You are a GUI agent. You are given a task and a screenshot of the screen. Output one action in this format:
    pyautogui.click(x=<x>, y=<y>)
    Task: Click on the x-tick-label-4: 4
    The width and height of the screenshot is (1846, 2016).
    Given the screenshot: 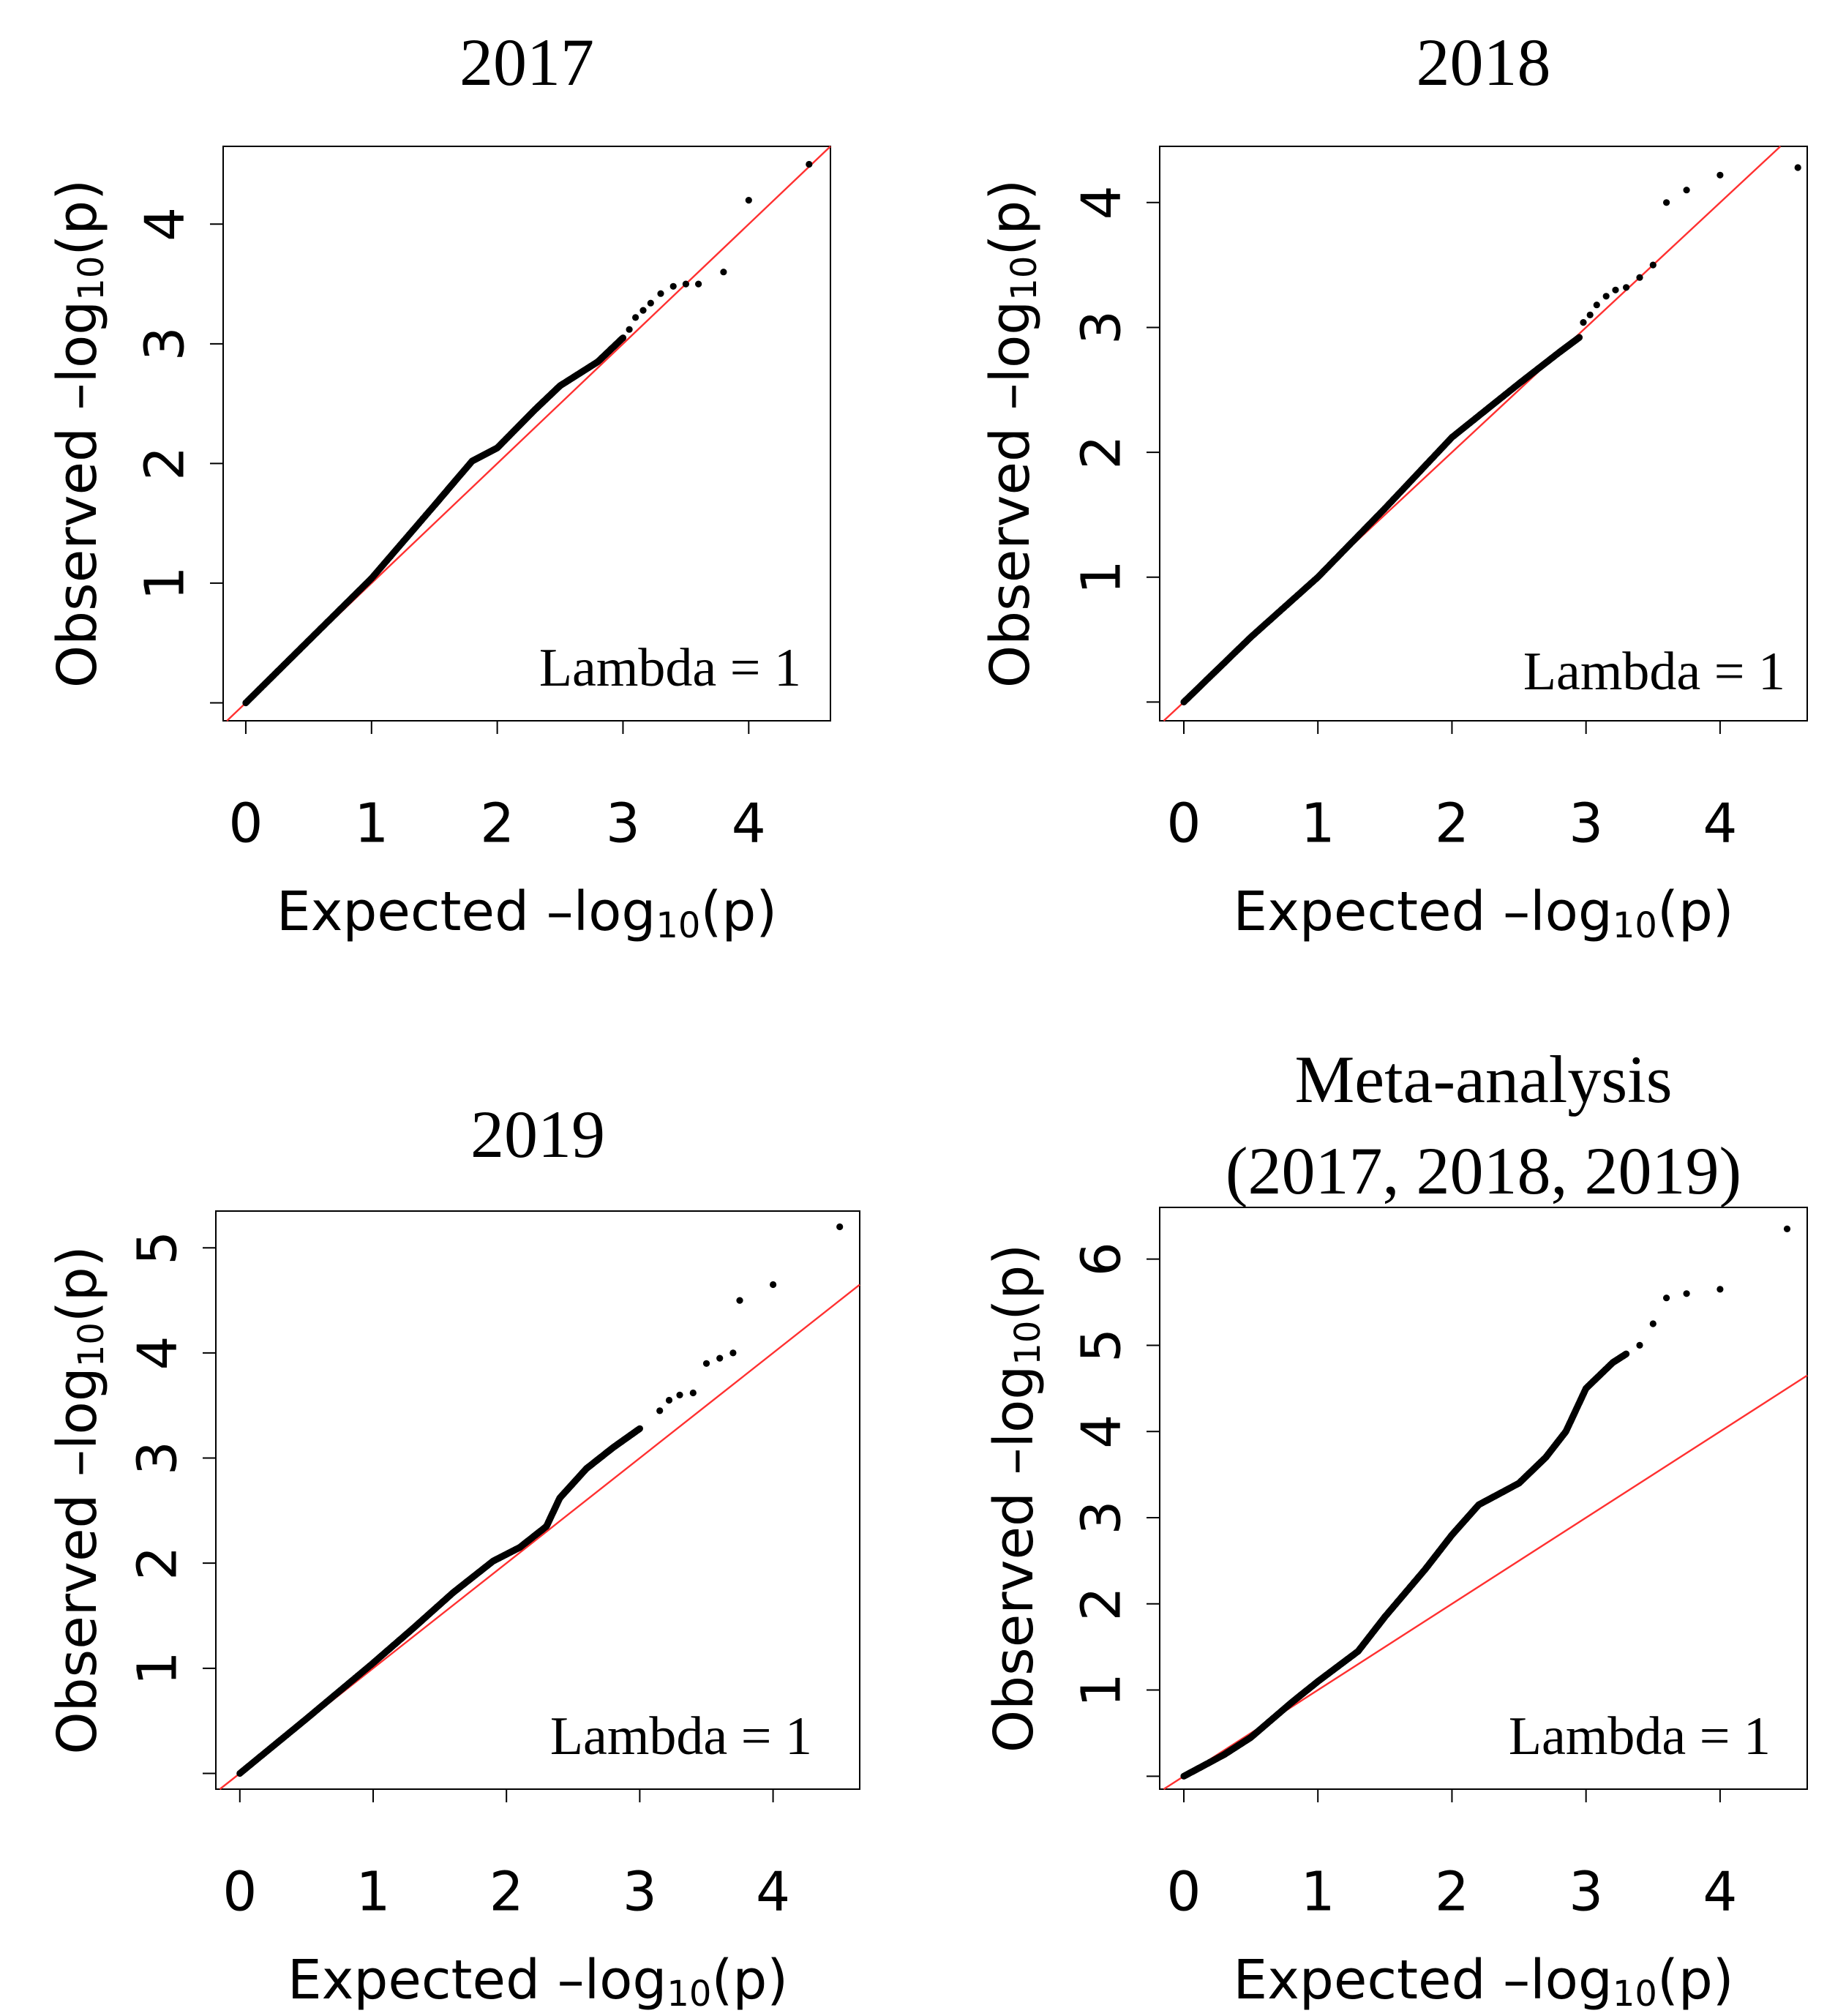 What is the action you would take?
    pyautogui.click(x=773, y=1892)
    